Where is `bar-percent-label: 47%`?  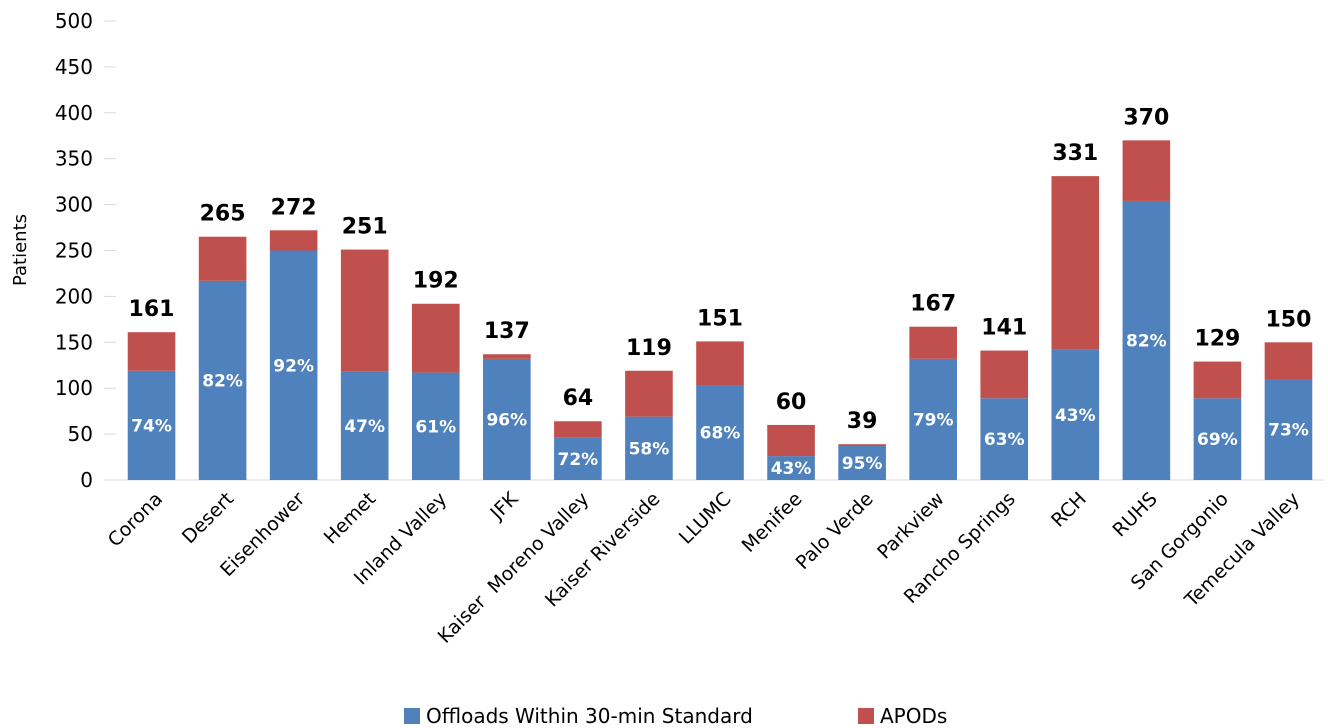
bar-percent-label: 47% is located at coordinates (364, 427).